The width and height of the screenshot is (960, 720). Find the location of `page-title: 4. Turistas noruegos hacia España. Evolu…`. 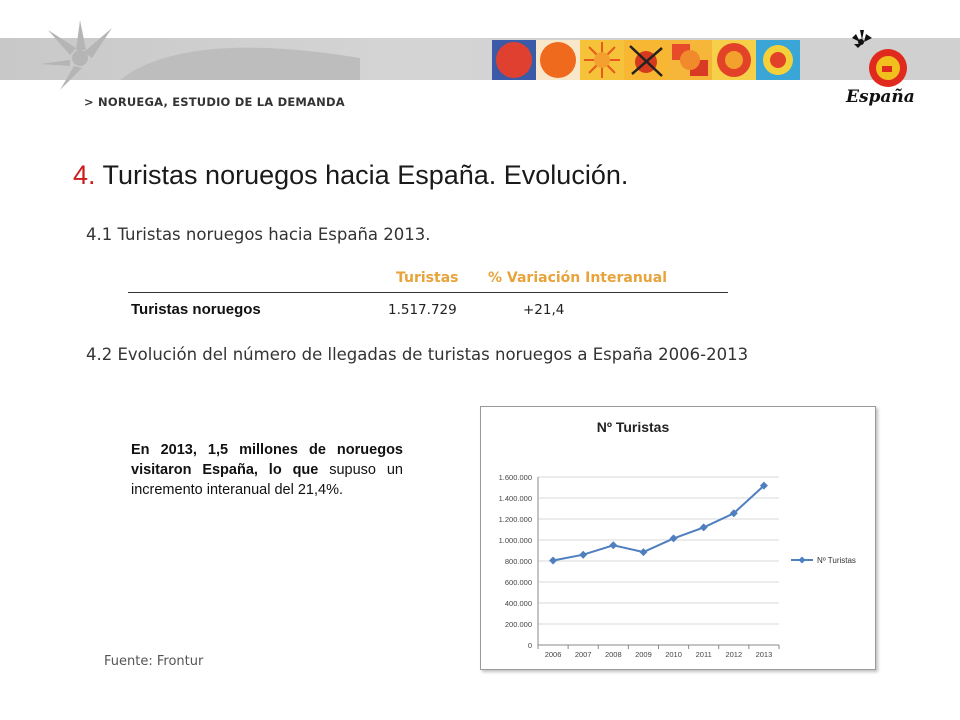

page-title: 4. Turistas noruegos hacia España. Evolu… is located at coordinates (350, 175).